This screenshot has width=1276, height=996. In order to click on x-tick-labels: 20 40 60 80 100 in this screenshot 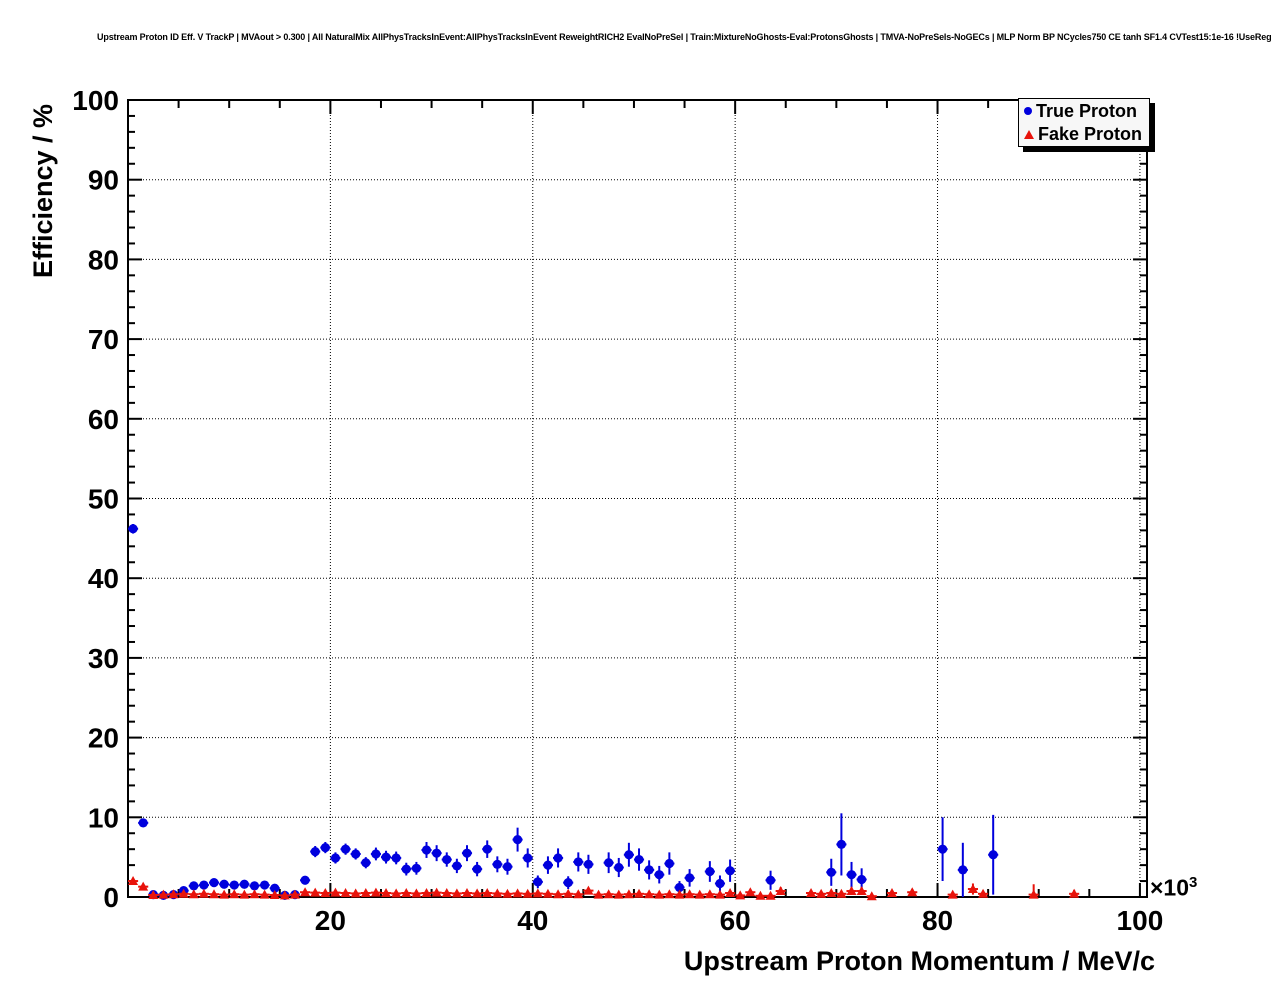, I will do `click(739, 920)`.